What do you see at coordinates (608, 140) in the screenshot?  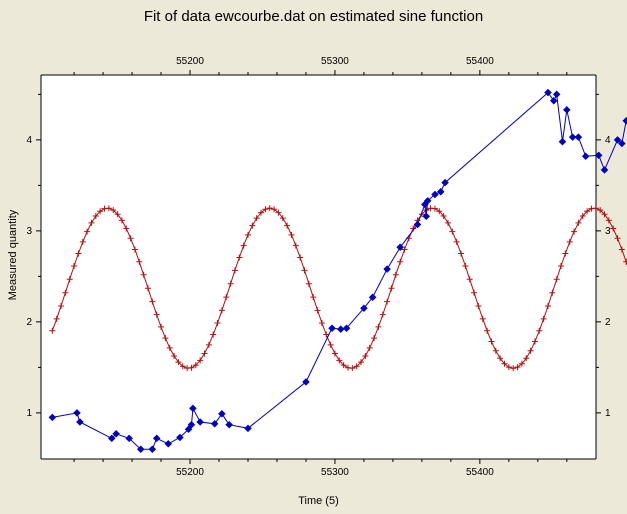 I see `y-tick-label-right: 4` at bounding box center [608, 140].